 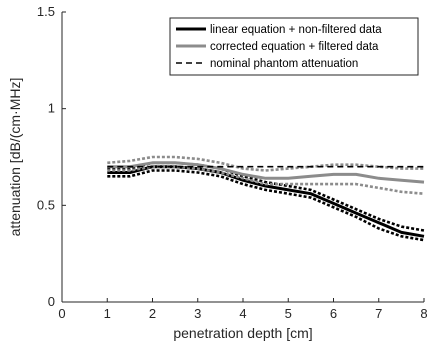 I want to click on legend-box, so click(x=294, y=46).